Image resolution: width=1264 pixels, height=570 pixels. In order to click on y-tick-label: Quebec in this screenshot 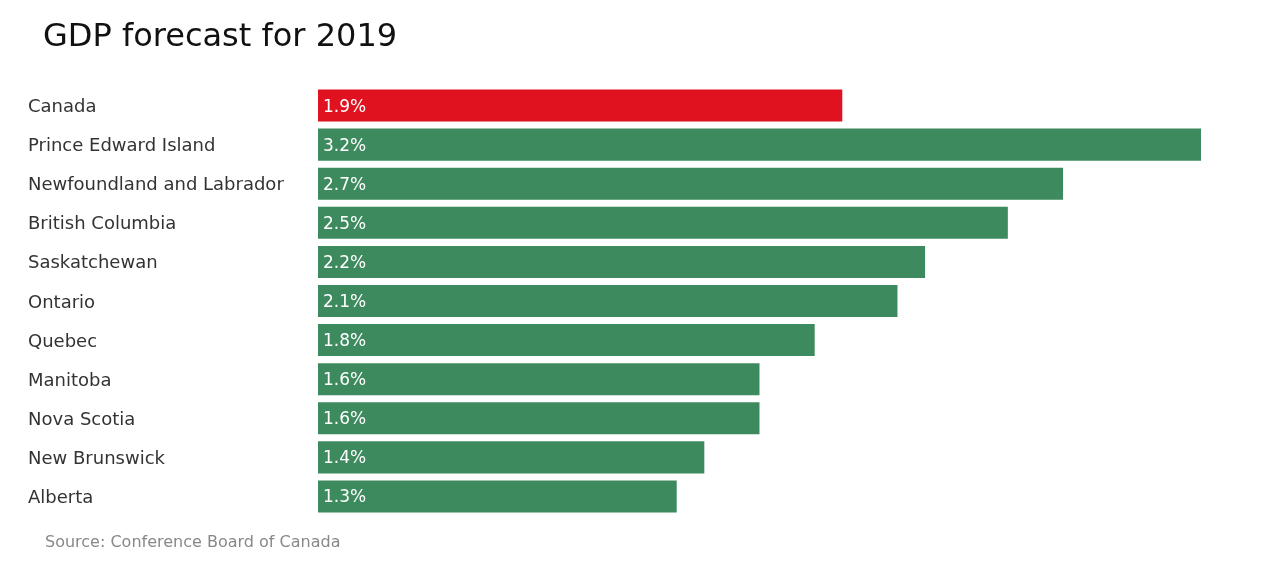, I will do `click(63, 340)`.